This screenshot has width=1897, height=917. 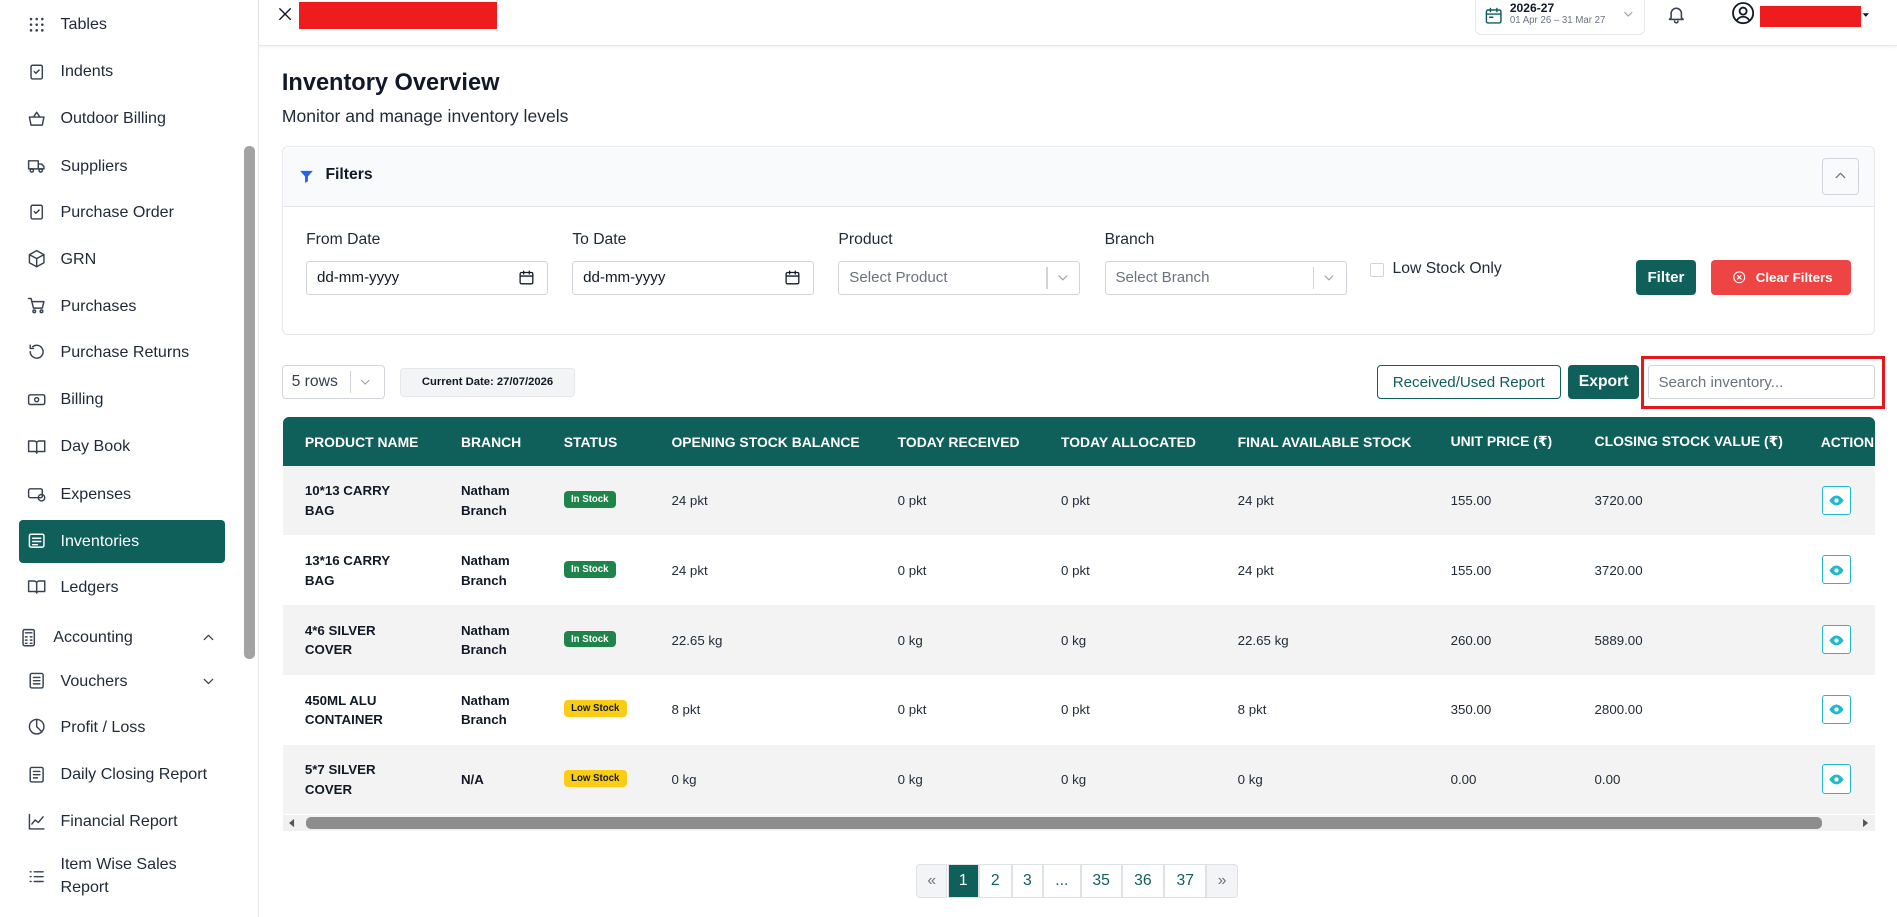 What do you see at coordinates (96, 493) in the screenshot?
I see `menu-item: Expenses` at bounding box center [96, 493].